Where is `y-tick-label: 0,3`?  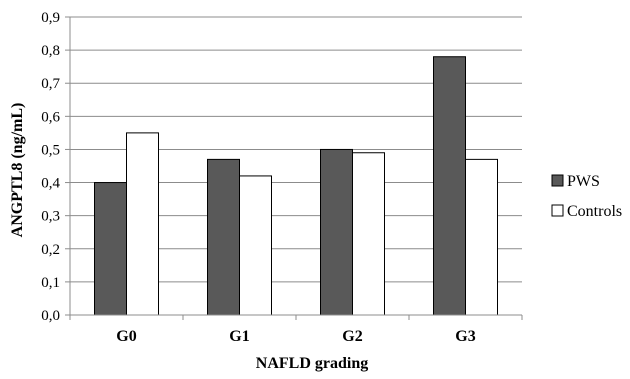 y-tick-label: 0,3 is located at coordinates (50, 217).